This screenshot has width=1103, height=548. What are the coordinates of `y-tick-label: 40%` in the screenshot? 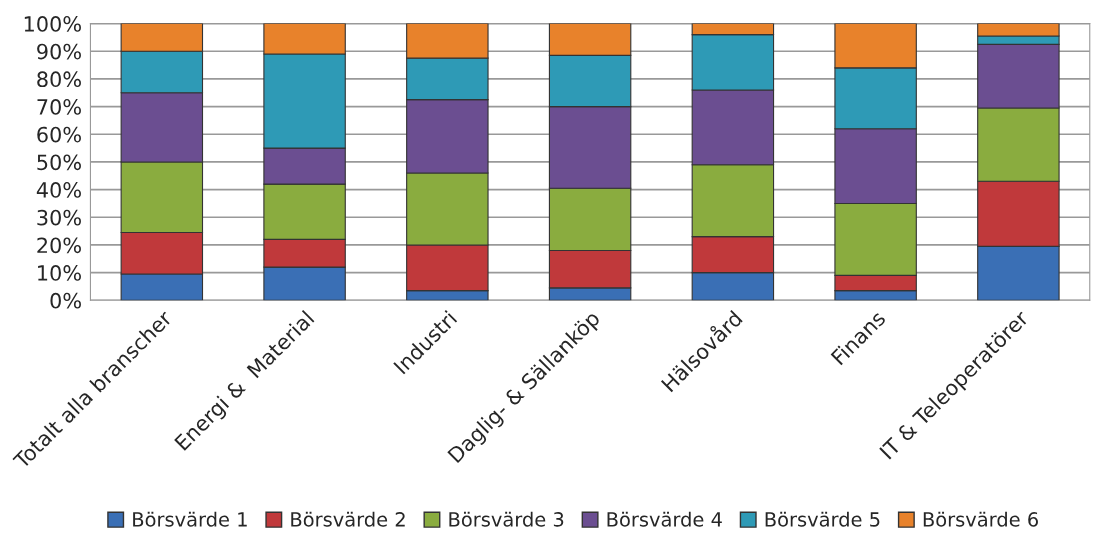 It's located at (58, 190).